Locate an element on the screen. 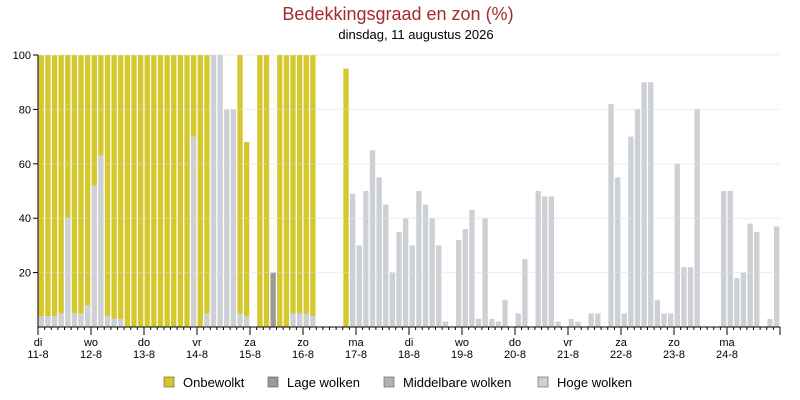 This screenshot has width=800, height=400. x-tick-date-label: 20-8 is located at coordinates (515, 355).